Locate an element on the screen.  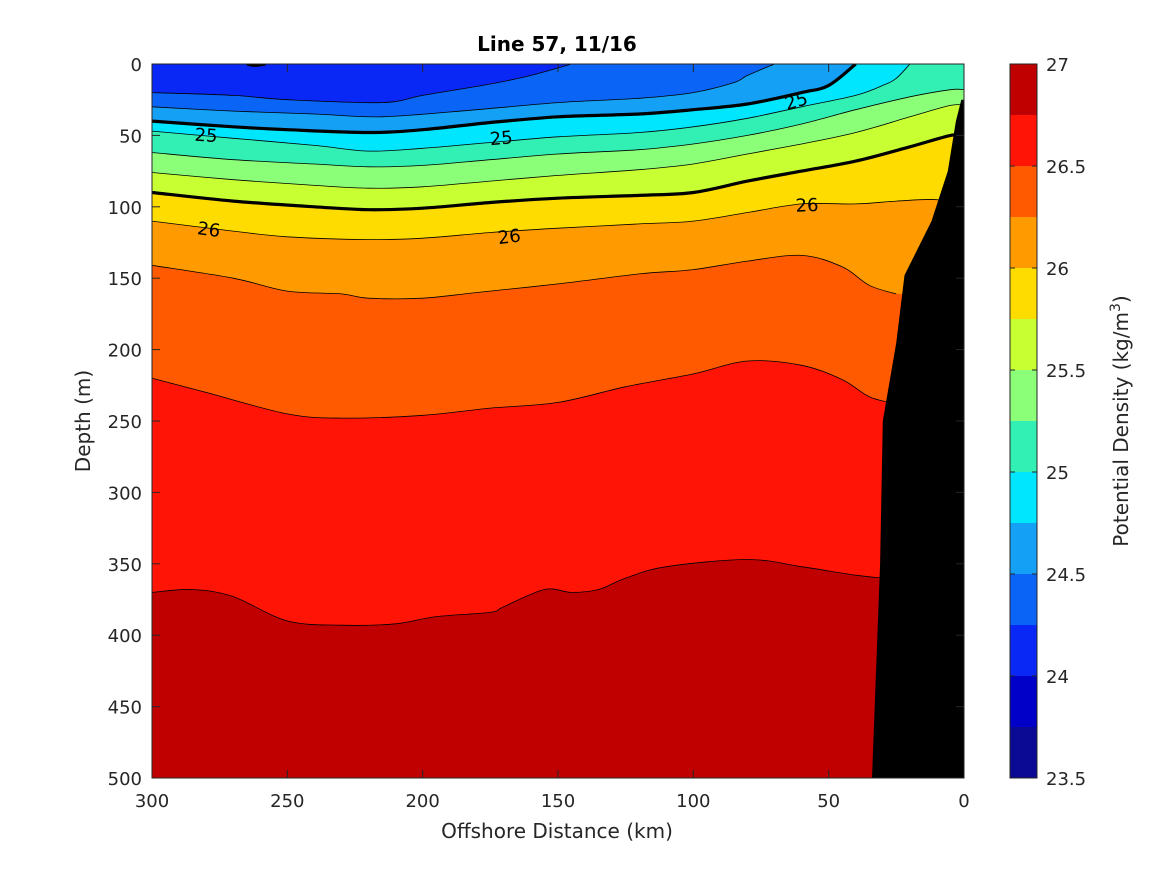
bathymetry-land is located at coordinates (918, 438).